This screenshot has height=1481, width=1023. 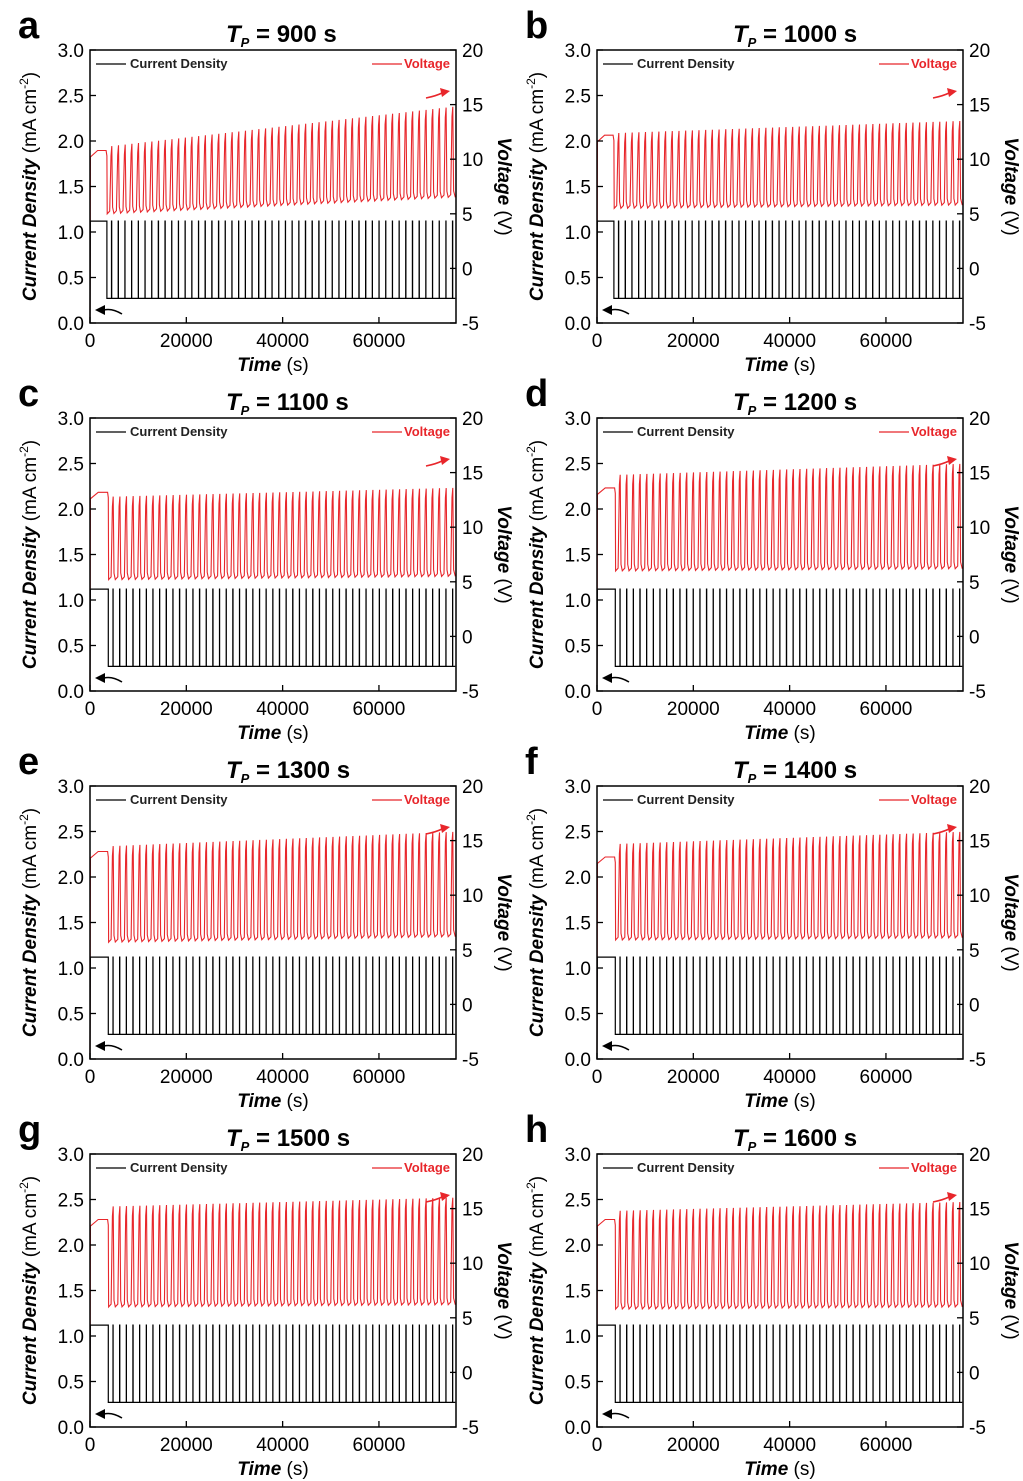 I want to click on title-value: = 1600 s, so click(x=806, y=1138).